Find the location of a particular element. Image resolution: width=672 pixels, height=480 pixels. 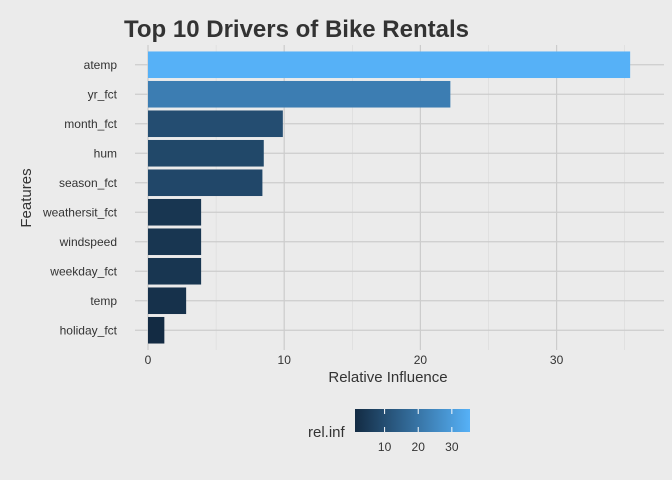

x-tick-label: 30 is located at coordinates (557, 360).